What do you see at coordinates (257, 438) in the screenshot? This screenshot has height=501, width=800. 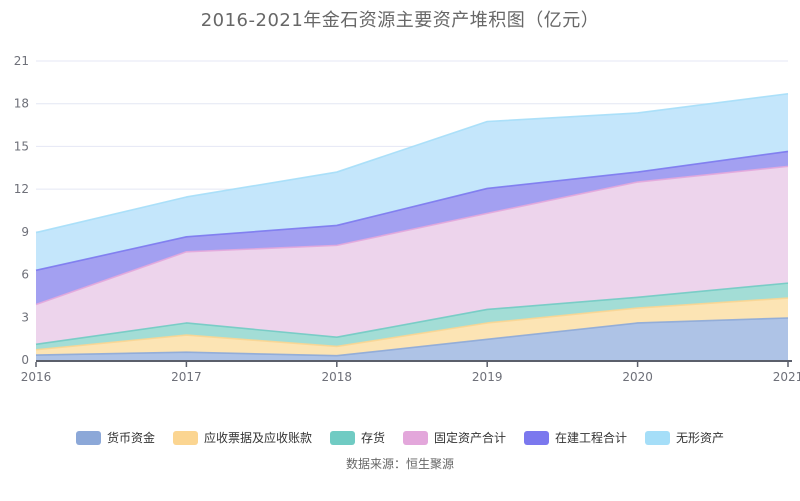 I see `legend-label: 应收票据及应收账款` at bounding box center [257, 438].